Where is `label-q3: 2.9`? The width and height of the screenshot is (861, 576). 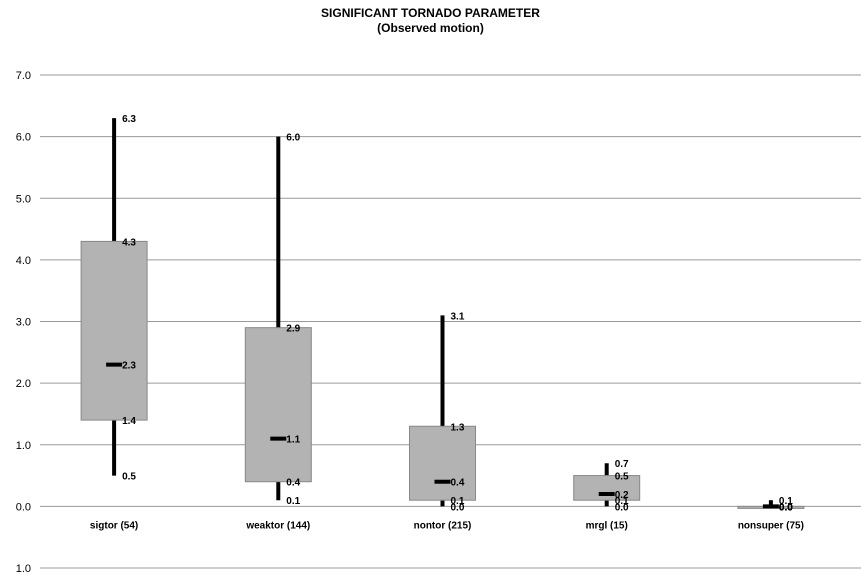 label-q3: 2.9 is located at coordinates (293, 329).